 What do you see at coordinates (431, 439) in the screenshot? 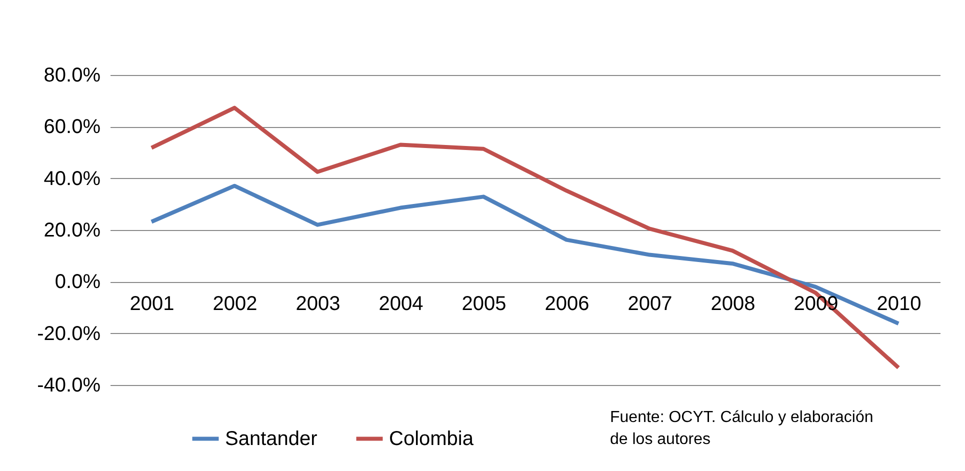
I see `legend-label: Colombia` at bounding box center [431, 439].